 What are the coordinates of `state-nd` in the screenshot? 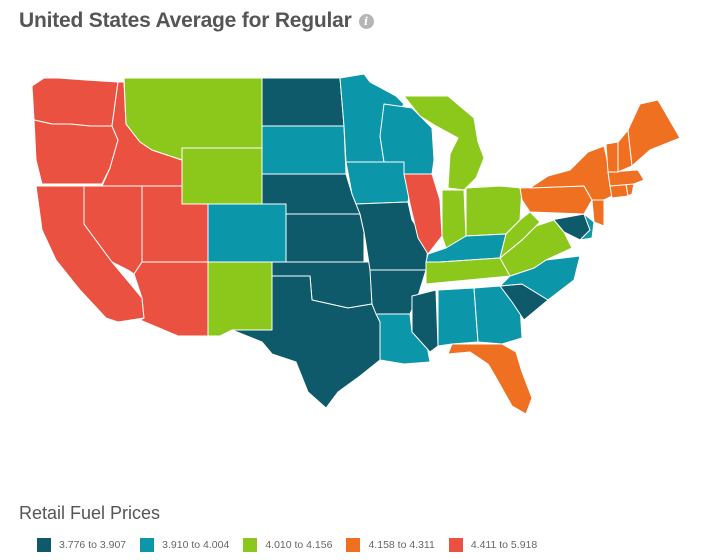 It's located at (303, 102).